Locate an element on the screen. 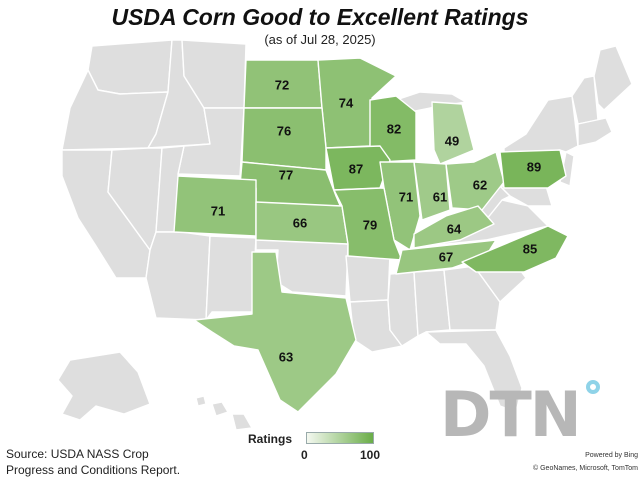 The width and height of the screenshot is (640, 480). rating-label-north-dakota: 72 is located at coordinates (282, 84).